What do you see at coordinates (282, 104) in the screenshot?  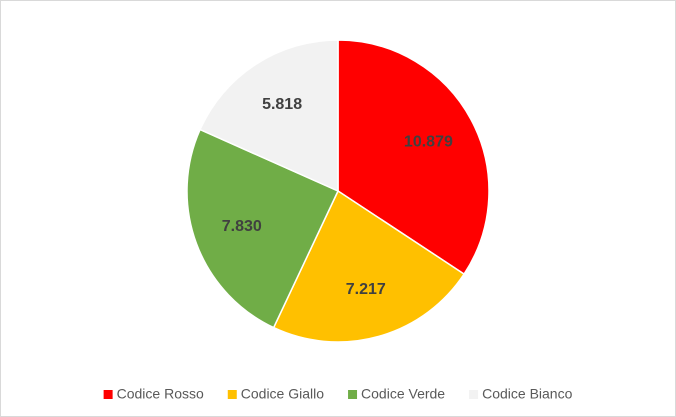 I see `data-label: 5.818` at bounding box center [282, 104].